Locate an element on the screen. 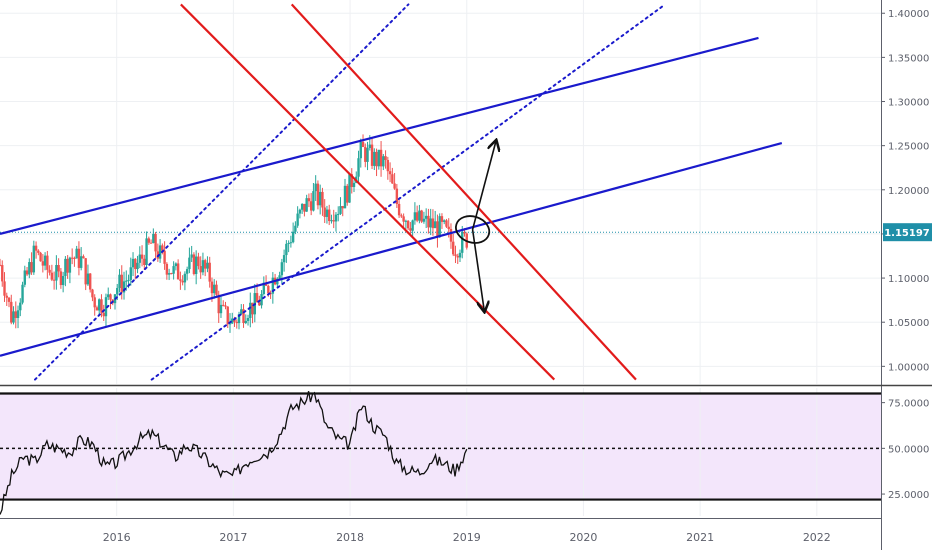 The image size is (932, 554). rsi-line is located at coordinates (234, 453).